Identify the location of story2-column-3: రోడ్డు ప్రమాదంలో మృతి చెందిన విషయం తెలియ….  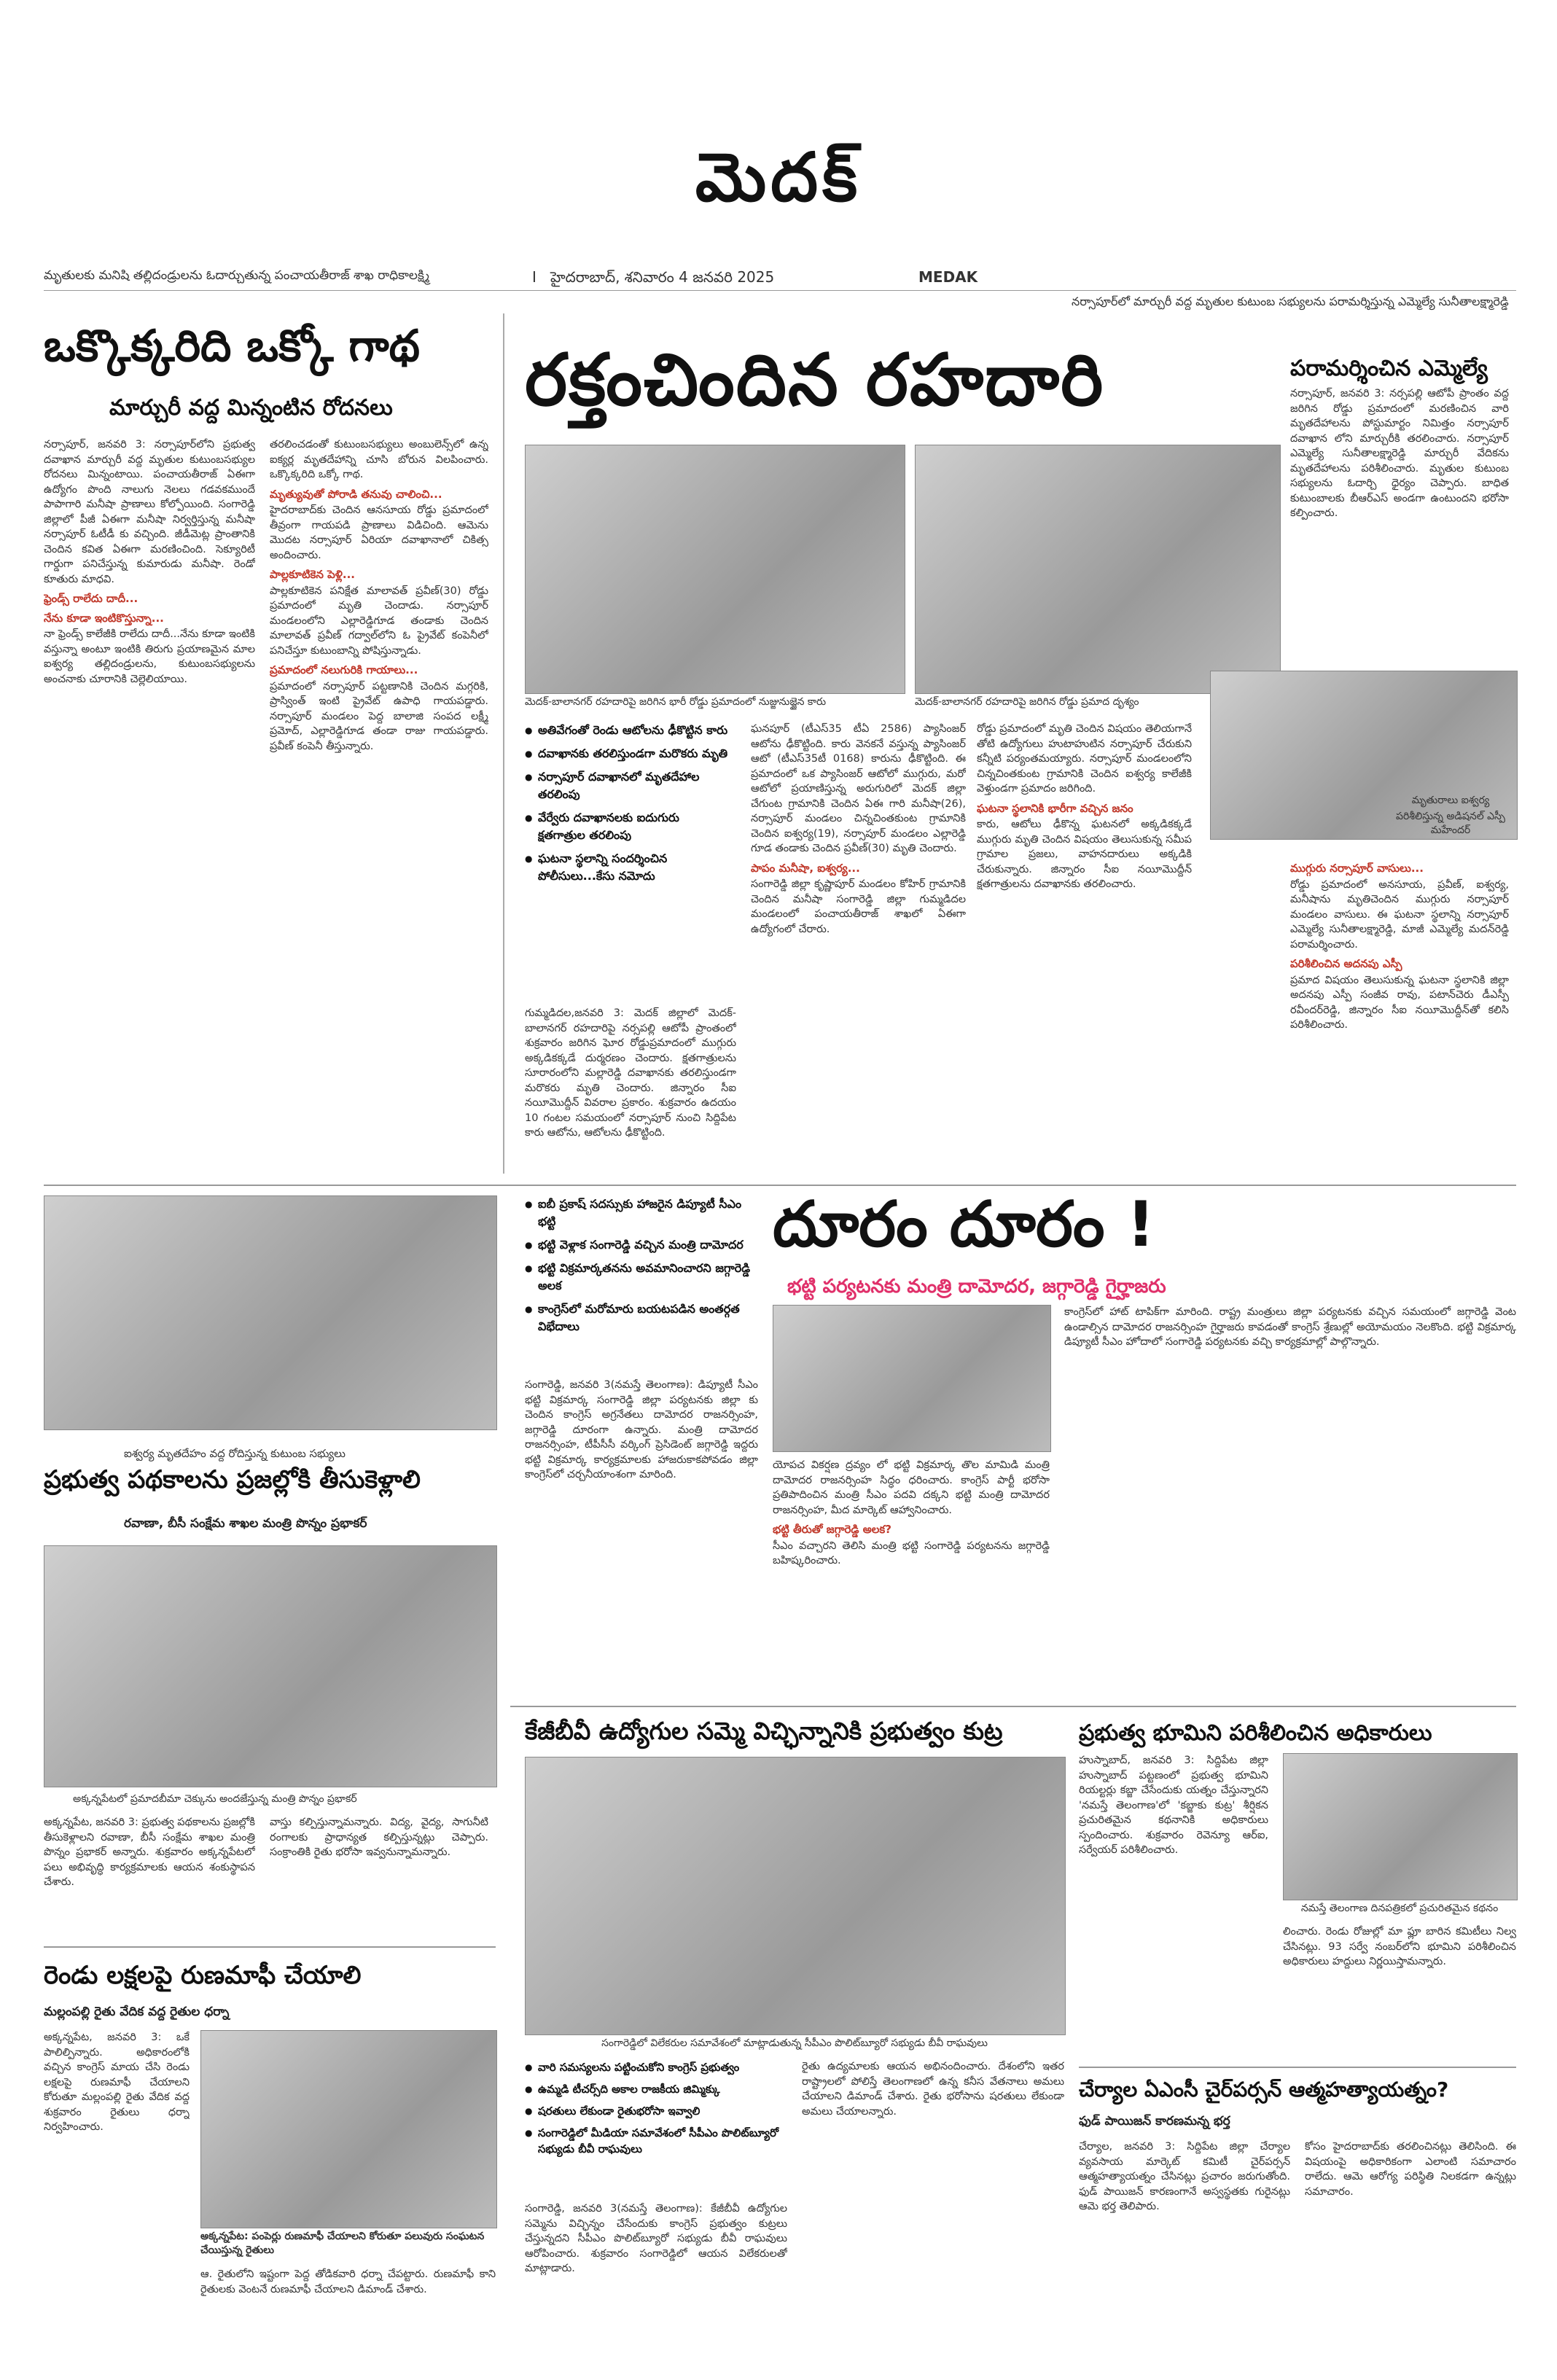
(1084, 951).